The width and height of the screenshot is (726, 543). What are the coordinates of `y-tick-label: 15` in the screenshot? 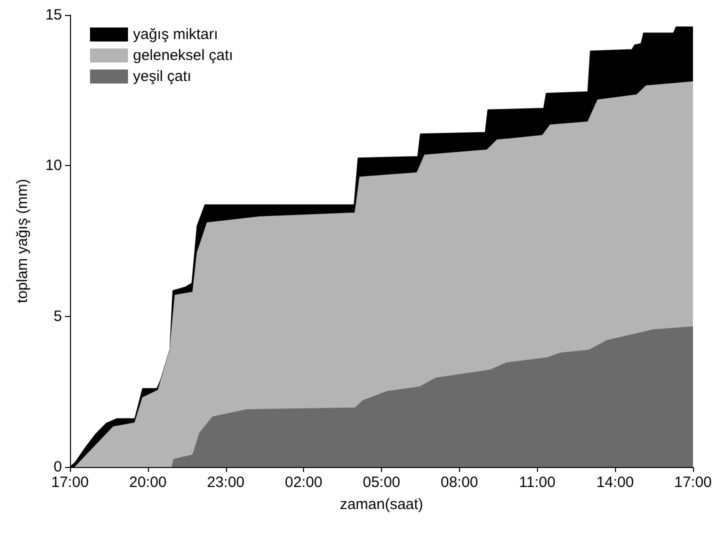 It's located at (53, 15).